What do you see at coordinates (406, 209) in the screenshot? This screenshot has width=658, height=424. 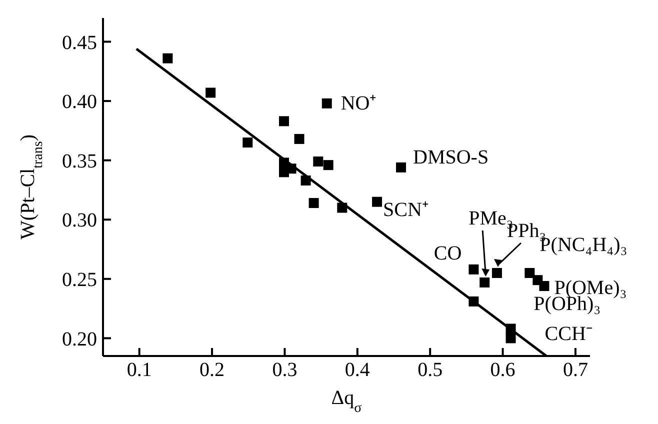 I see `annotation: SCN⁺` at bounding box center [406, 209].